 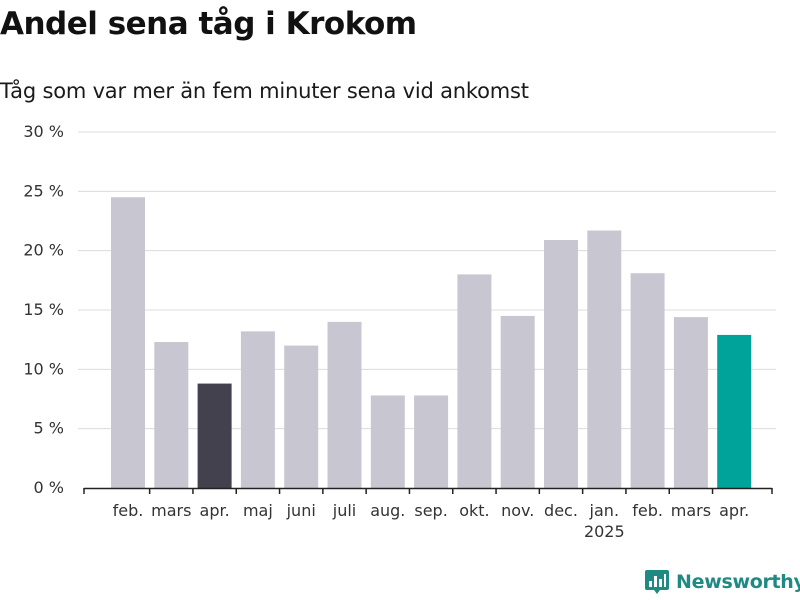 I want to click on x-tick-label: juli, so click(x=344, y=510).